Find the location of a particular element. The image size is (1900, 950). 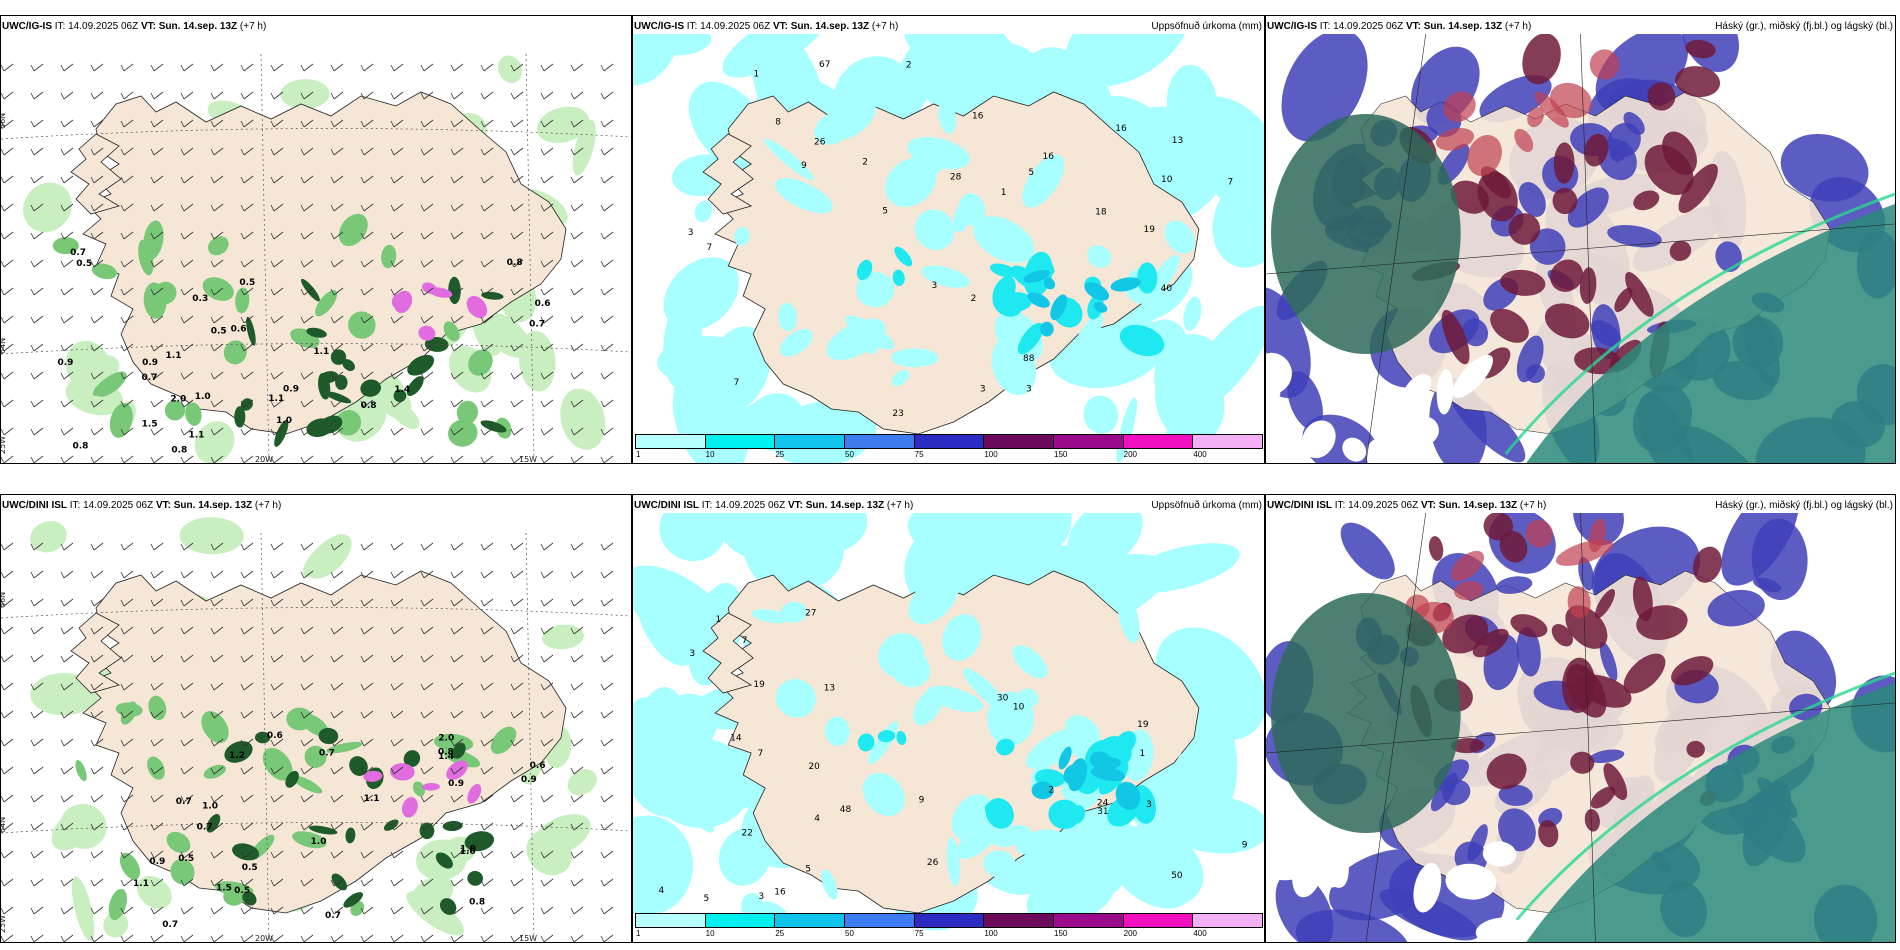

precip-value: 0.5 is located at coordinates (186, 859).